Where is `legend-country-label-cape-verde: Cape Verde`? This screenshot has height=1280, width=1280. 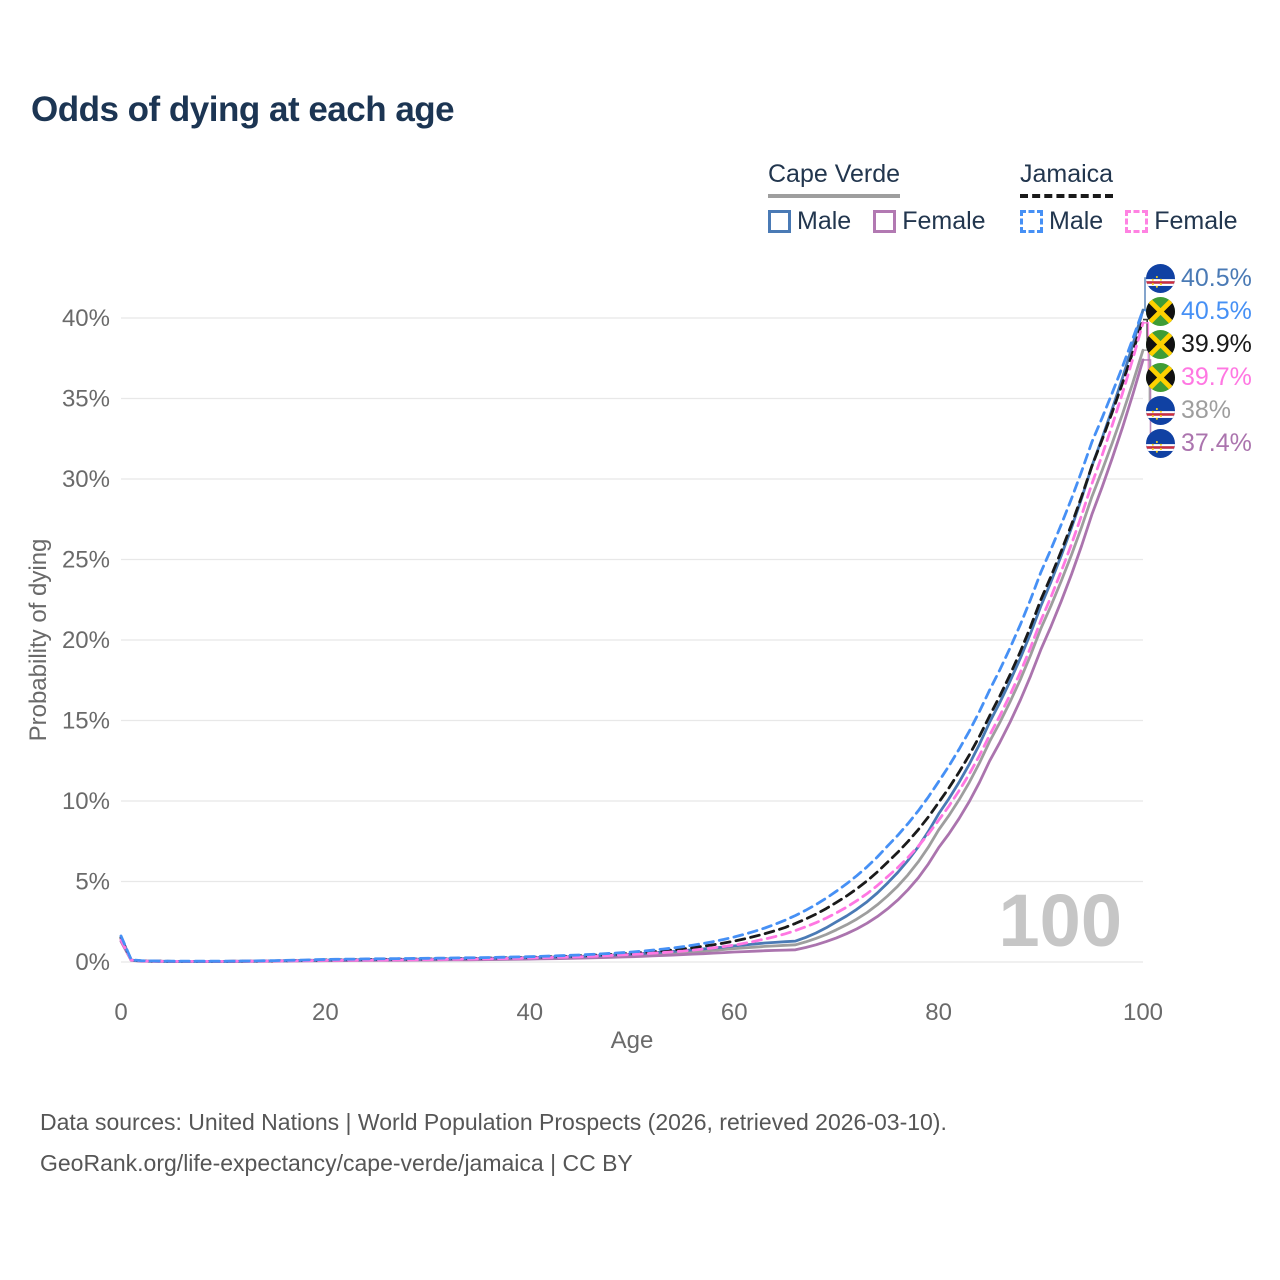 legend-country-label-cape-verde: Cape Verde is located at coordinates (834, 179).